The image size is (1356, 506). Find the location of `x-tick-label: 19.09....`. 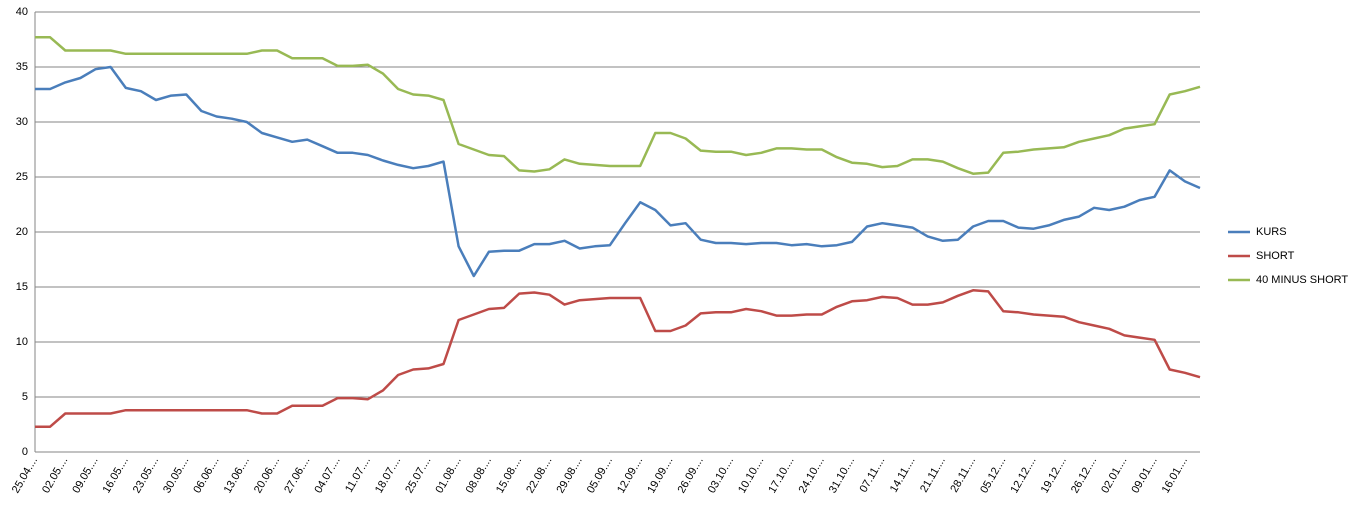

x-tick-label: 19.09.... is located at coordinates (660, 475).